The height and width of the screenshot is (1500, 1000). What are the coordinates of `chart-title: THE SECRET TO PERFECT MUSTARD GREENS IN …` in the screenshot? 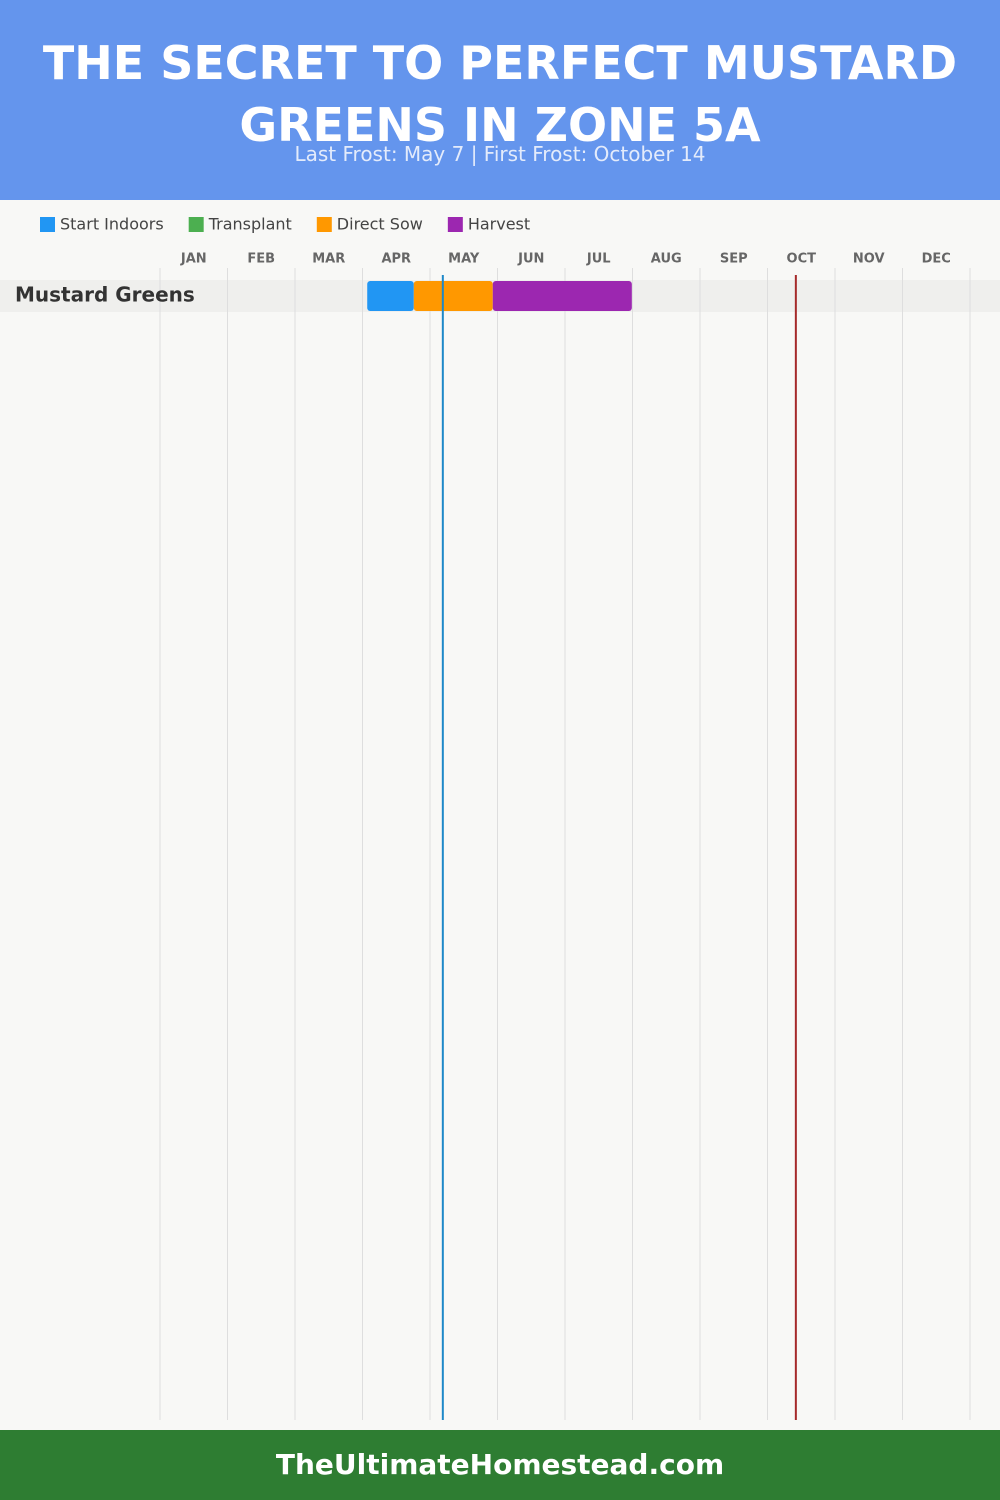 It's located at (500, 94).